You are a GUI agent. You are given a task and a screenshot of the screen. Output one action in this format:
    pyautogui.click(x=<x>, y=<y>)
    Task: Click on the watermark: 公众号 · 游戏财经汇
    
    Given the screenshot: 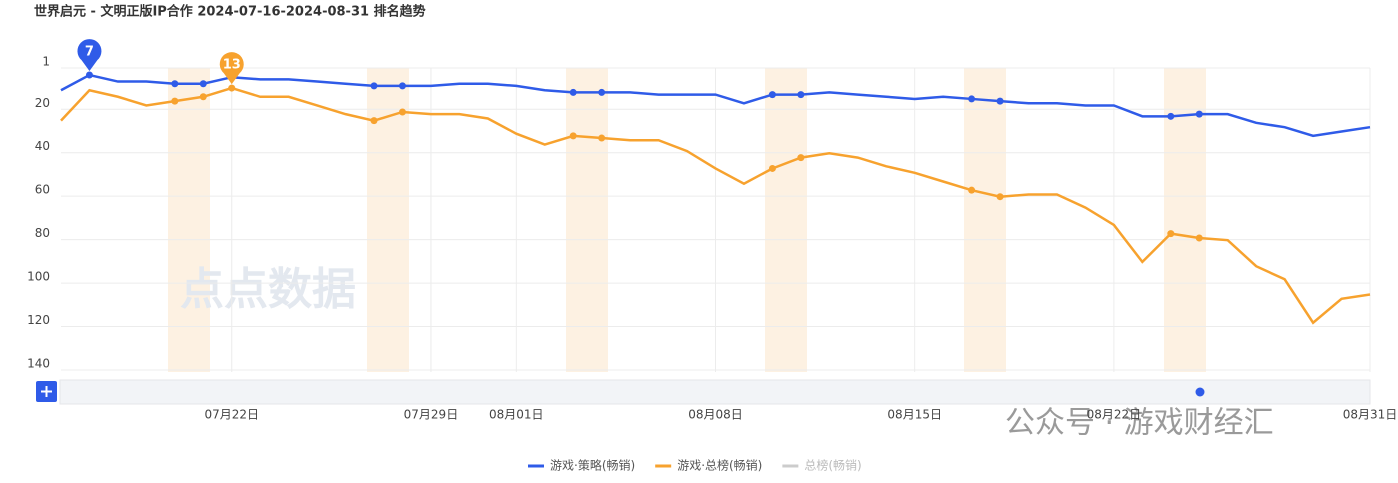 What is the action you would take?
    pyautogui.click(x=1139, y=423)
    